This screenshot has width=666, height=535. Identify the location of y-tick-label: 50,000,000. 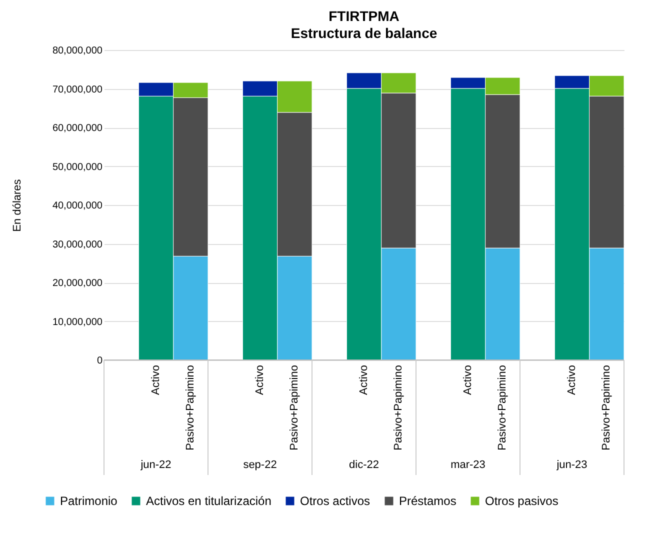
(77, 167).